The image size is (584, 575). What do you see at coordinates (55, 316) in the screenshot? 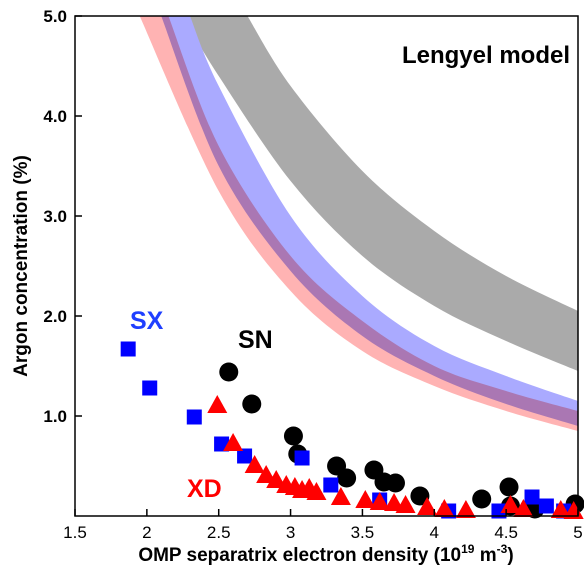
I see `y-tick-label: 2.0` at bounding box center [55, 316].